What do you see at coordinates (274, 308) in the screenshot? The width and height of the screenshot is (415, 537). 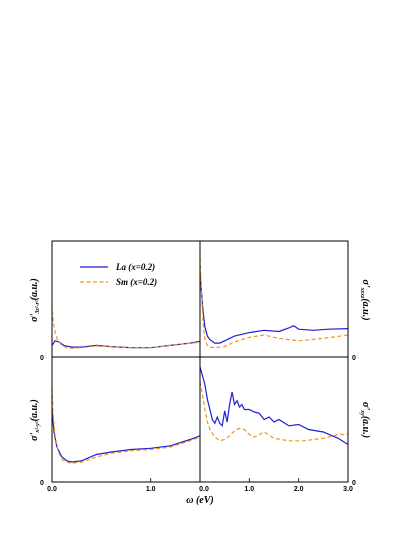 I see `series-line-la-b-top-right` at bounding box center [274, 308].